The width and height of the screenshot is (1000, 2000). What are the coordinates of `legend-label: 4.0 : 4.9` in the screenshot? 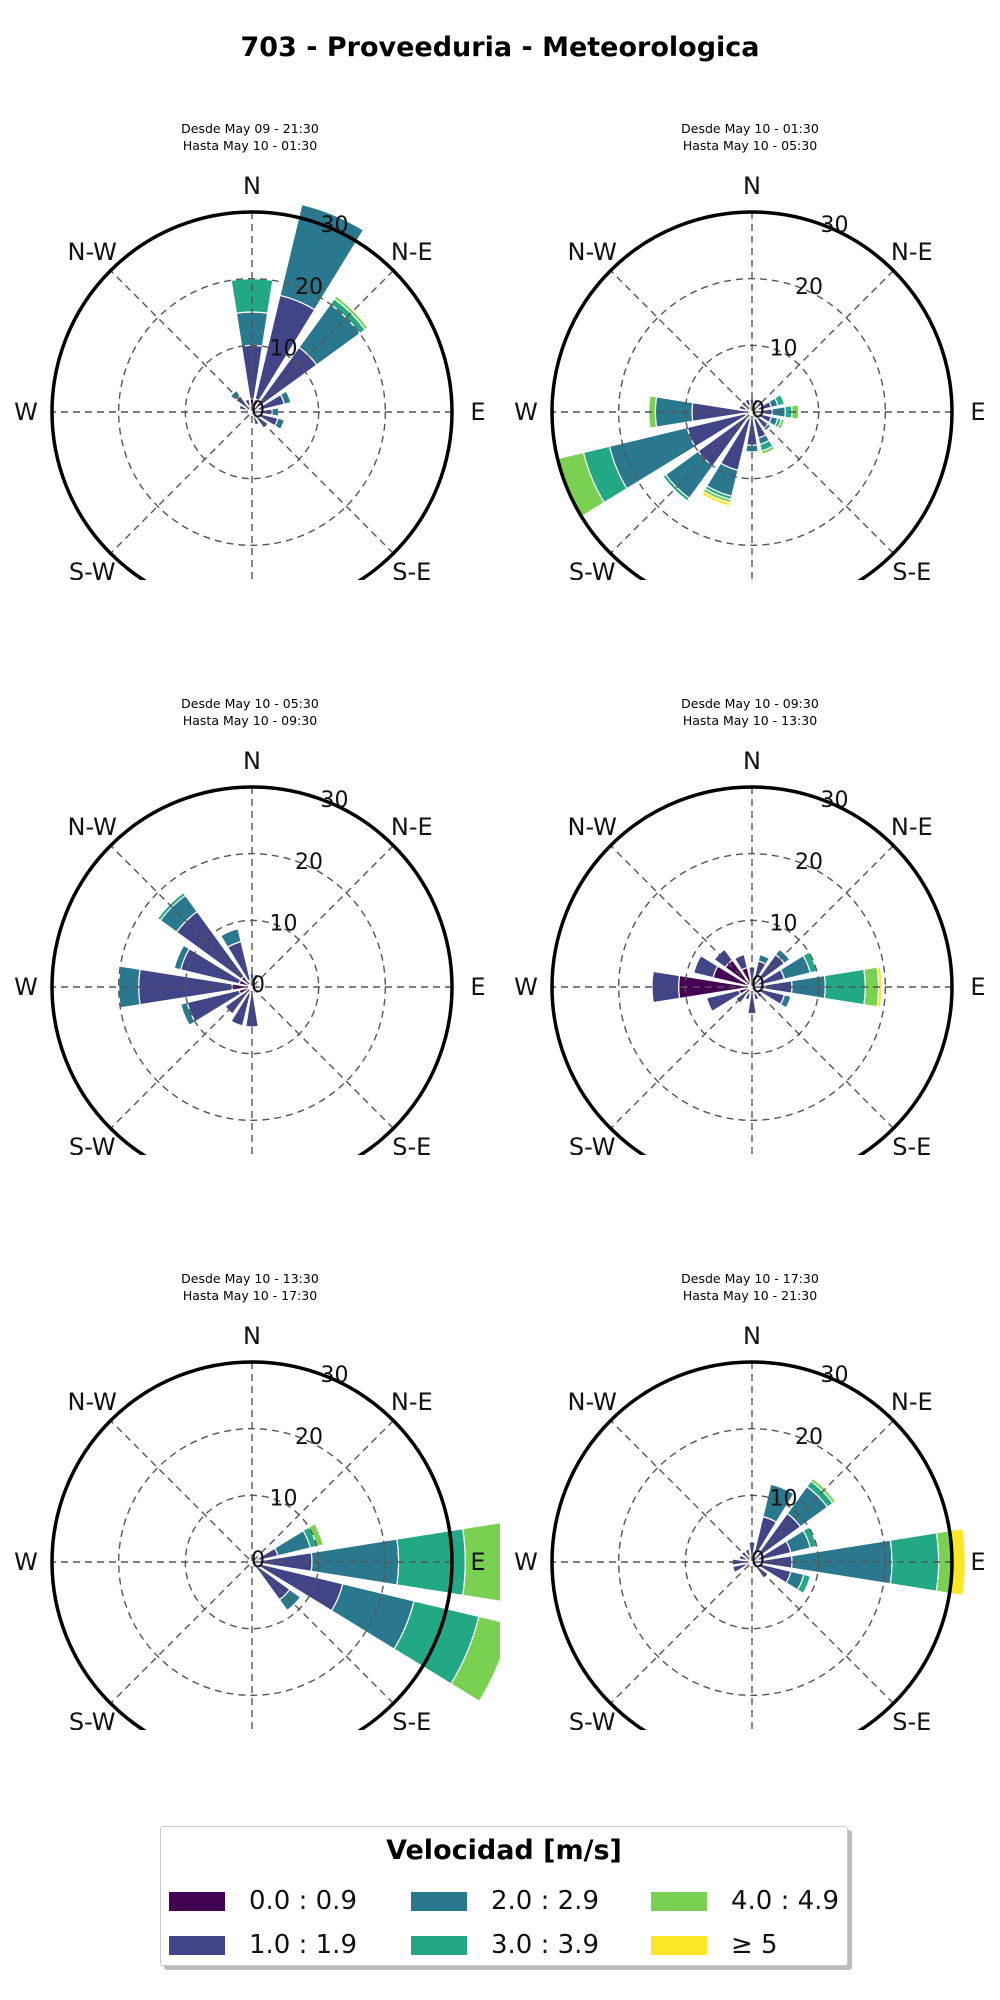 It's located at (785, 1901).